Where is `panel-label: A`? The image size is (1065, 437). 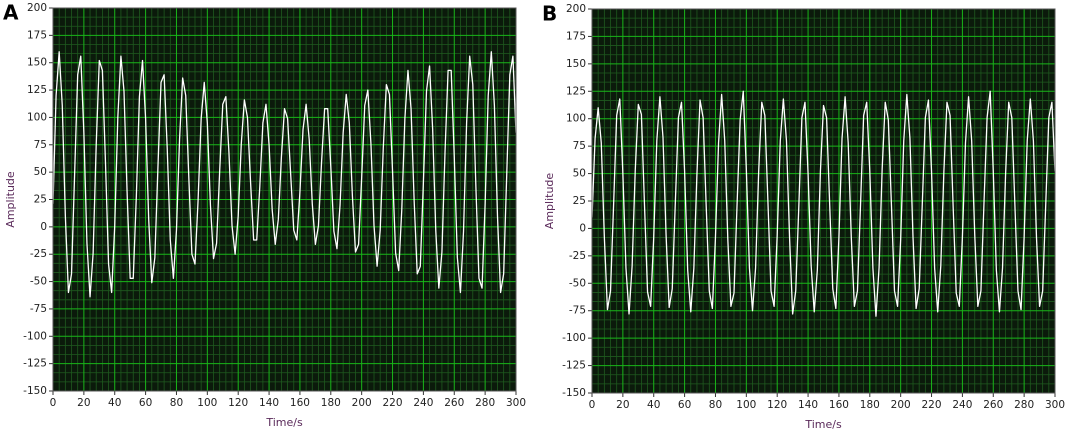 panel-label: A is located at coordinates (11, 13).